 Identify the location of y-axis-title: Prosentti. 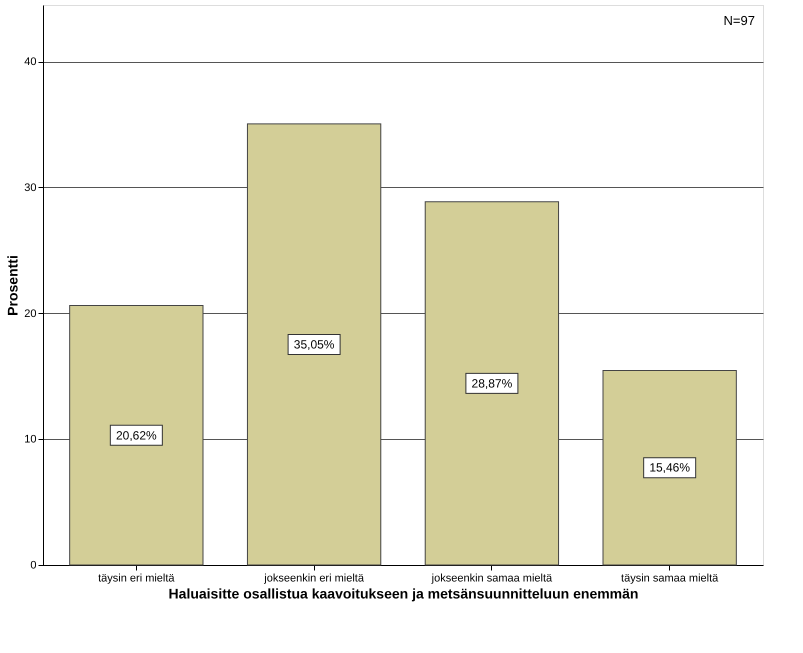
(12, 285).